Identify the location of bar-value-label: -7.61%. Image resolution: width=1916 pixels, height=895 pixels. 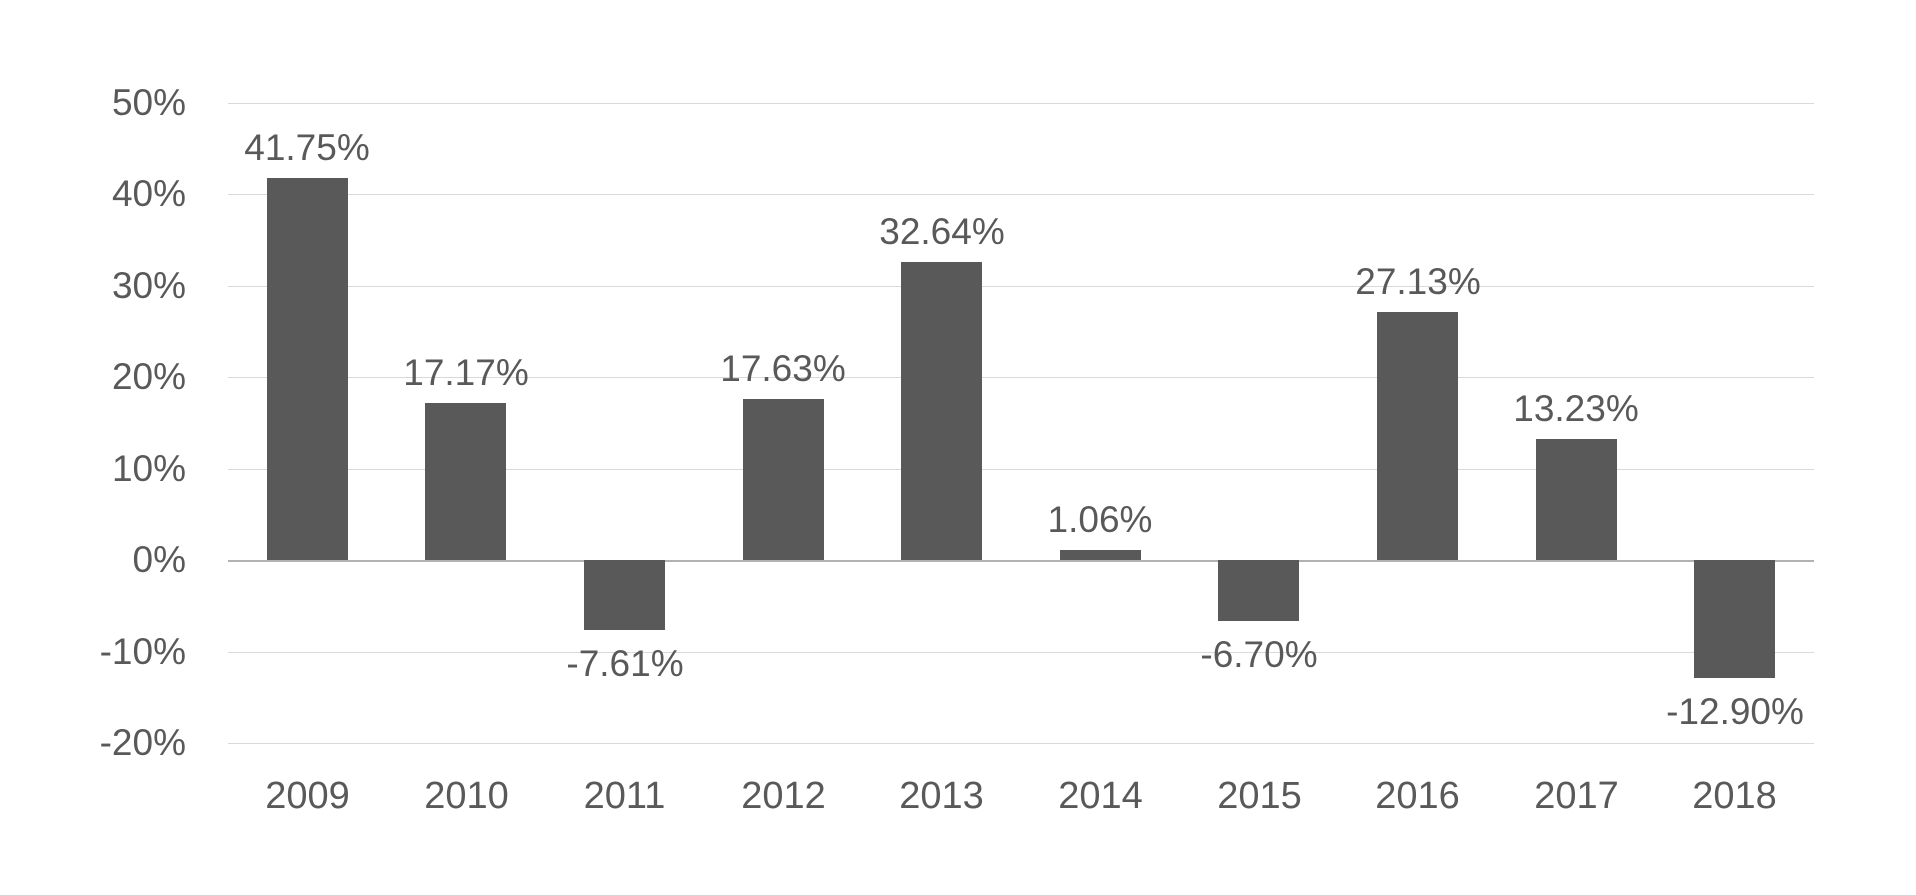
(625, 663).